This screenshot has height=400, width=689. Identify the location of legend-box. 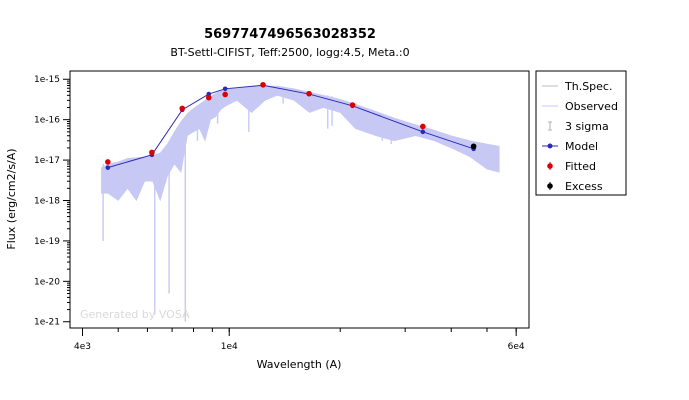
(581, 133).